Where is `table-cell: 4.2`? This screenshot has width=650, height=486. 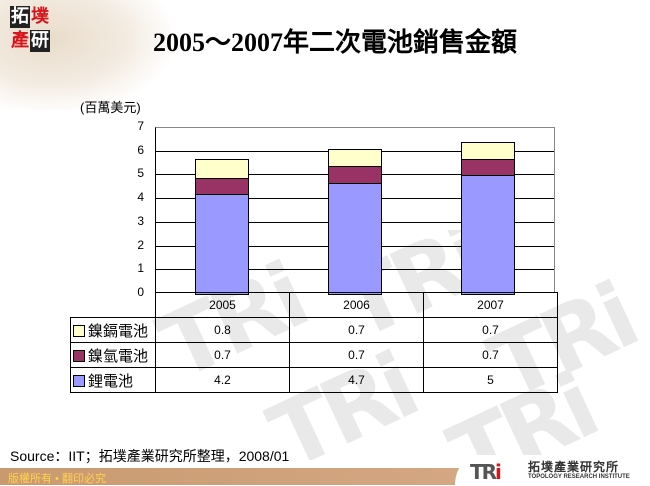 table-cell: 4.2 is located at coordinates (222, 380).